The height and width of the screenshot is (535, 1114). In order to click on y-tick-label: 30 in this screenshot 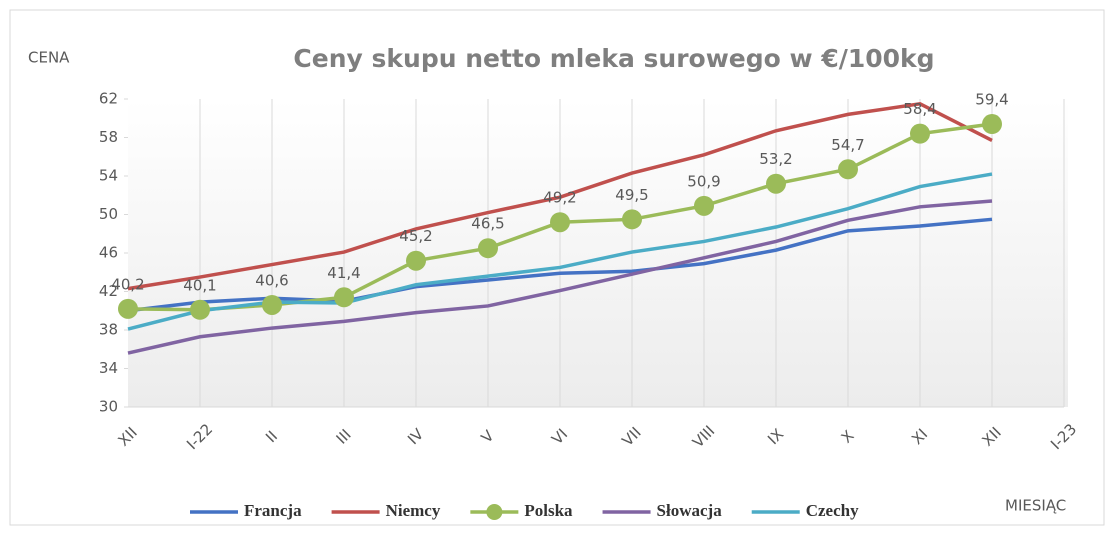, I will do `click(108, 407)`.